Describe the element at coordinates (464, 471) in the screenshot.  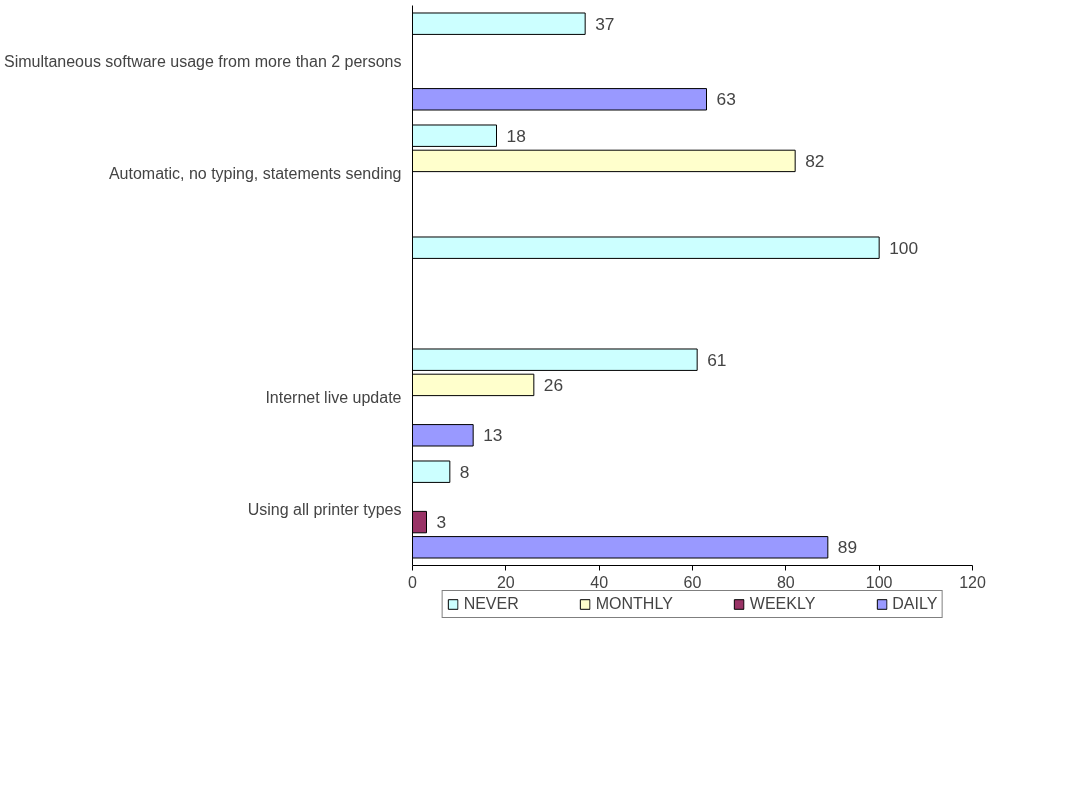
I see `data-label: 8` at that location.